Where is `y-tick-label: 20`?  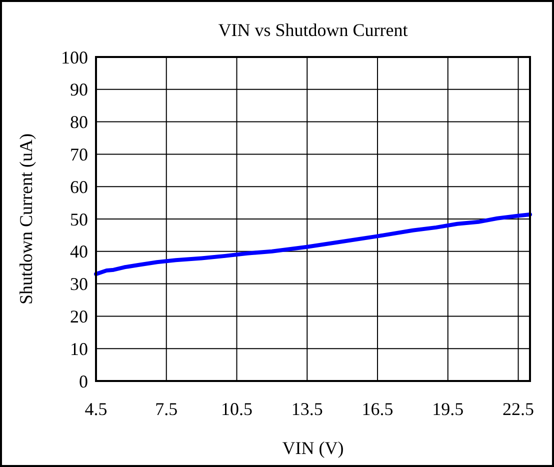 y-tick-label: 20 is located at coordinates (79, 316).